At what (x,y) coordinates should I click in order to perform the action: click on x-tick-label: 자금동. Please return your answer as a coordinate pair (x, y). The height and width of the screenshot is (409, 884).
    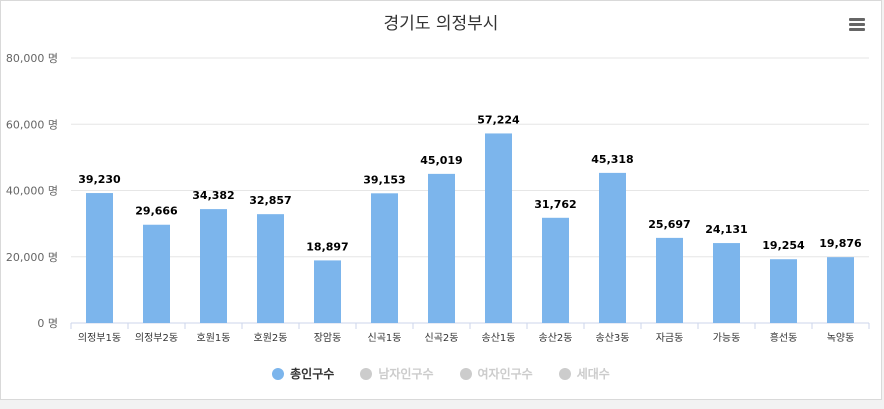
    Looking at the image, I should click on (670, 338).